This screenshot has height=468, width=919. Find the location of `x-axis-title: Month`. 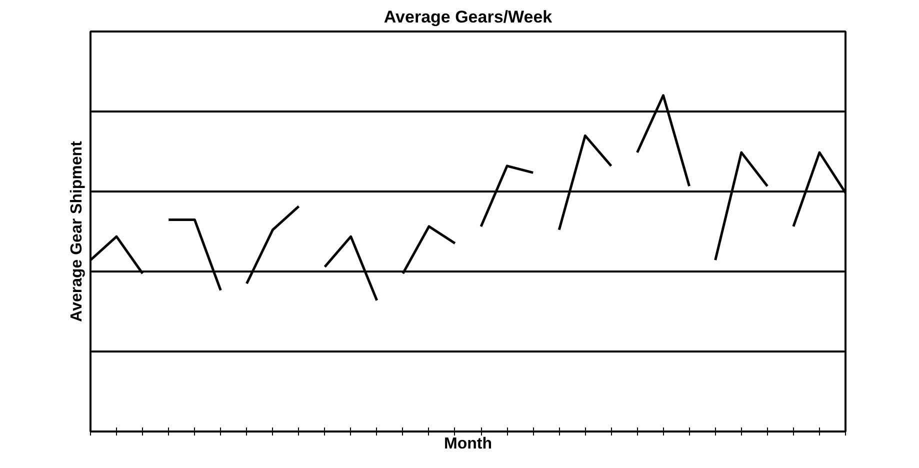

x-axis-title: Month is located at coordinates (468, 444).